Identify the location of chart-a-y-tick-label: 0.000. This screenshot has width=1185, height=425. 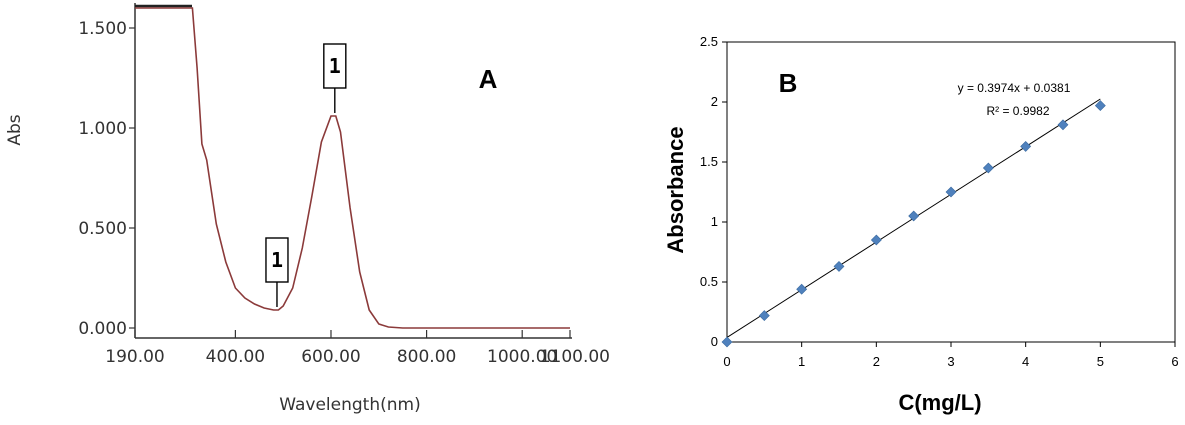
(102, 329).